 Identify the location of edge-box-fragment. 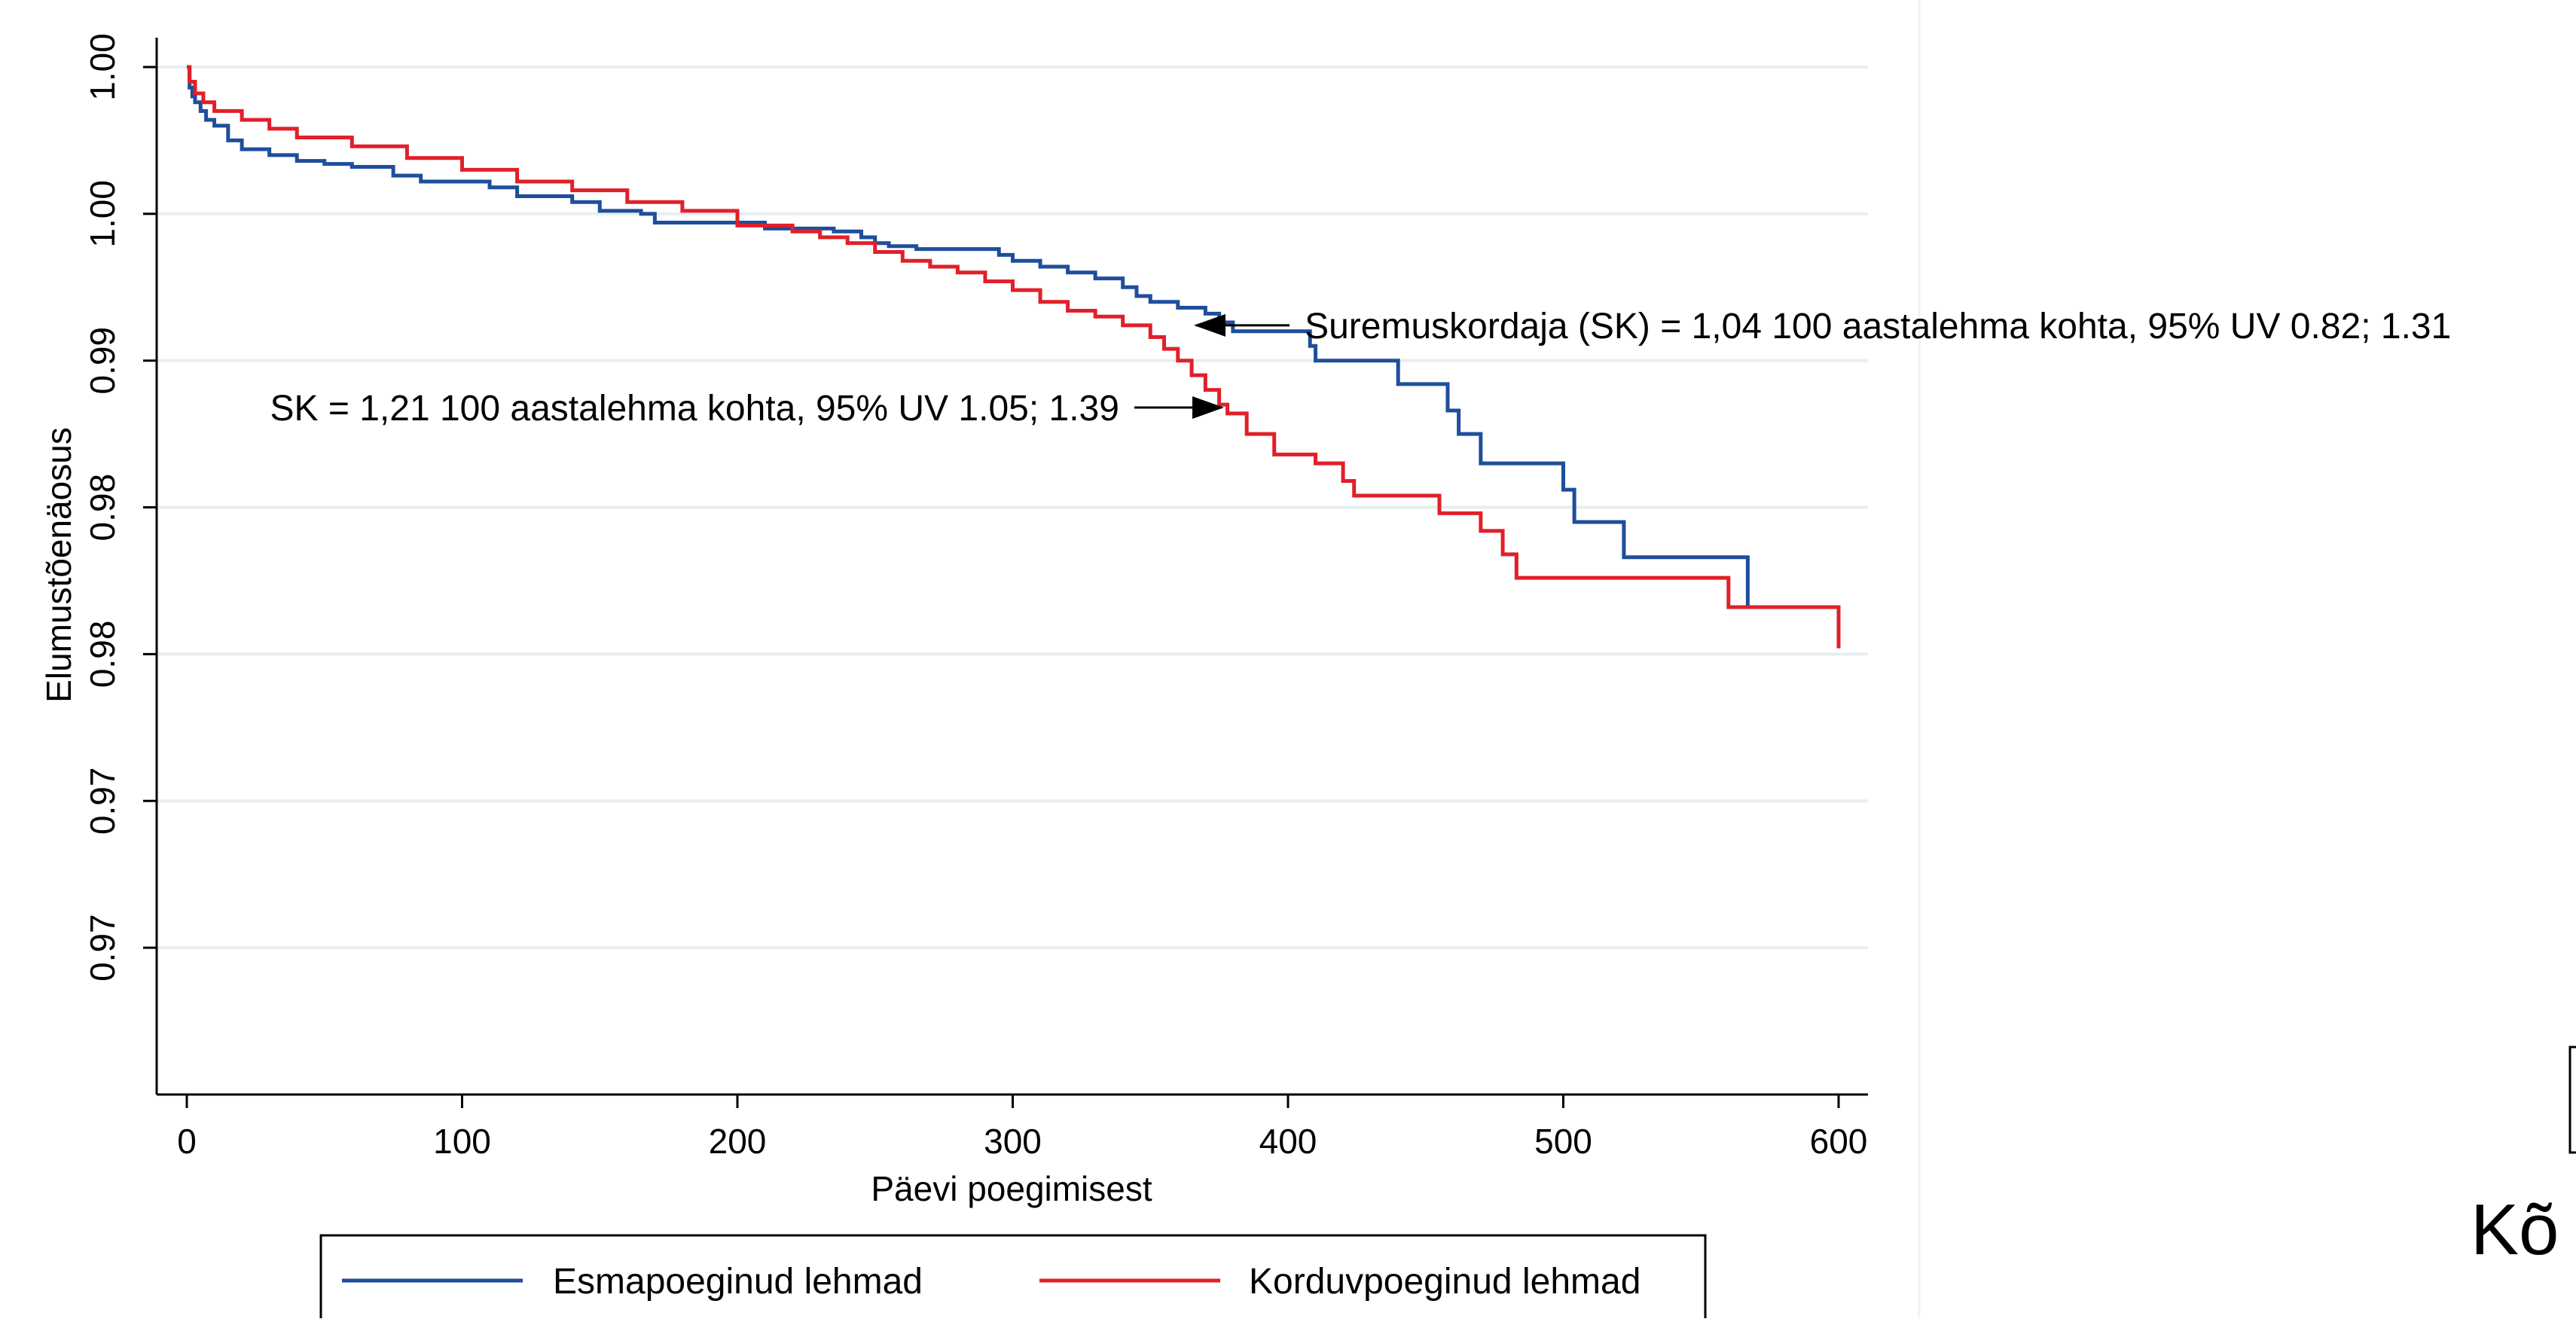
(2572, 1100).